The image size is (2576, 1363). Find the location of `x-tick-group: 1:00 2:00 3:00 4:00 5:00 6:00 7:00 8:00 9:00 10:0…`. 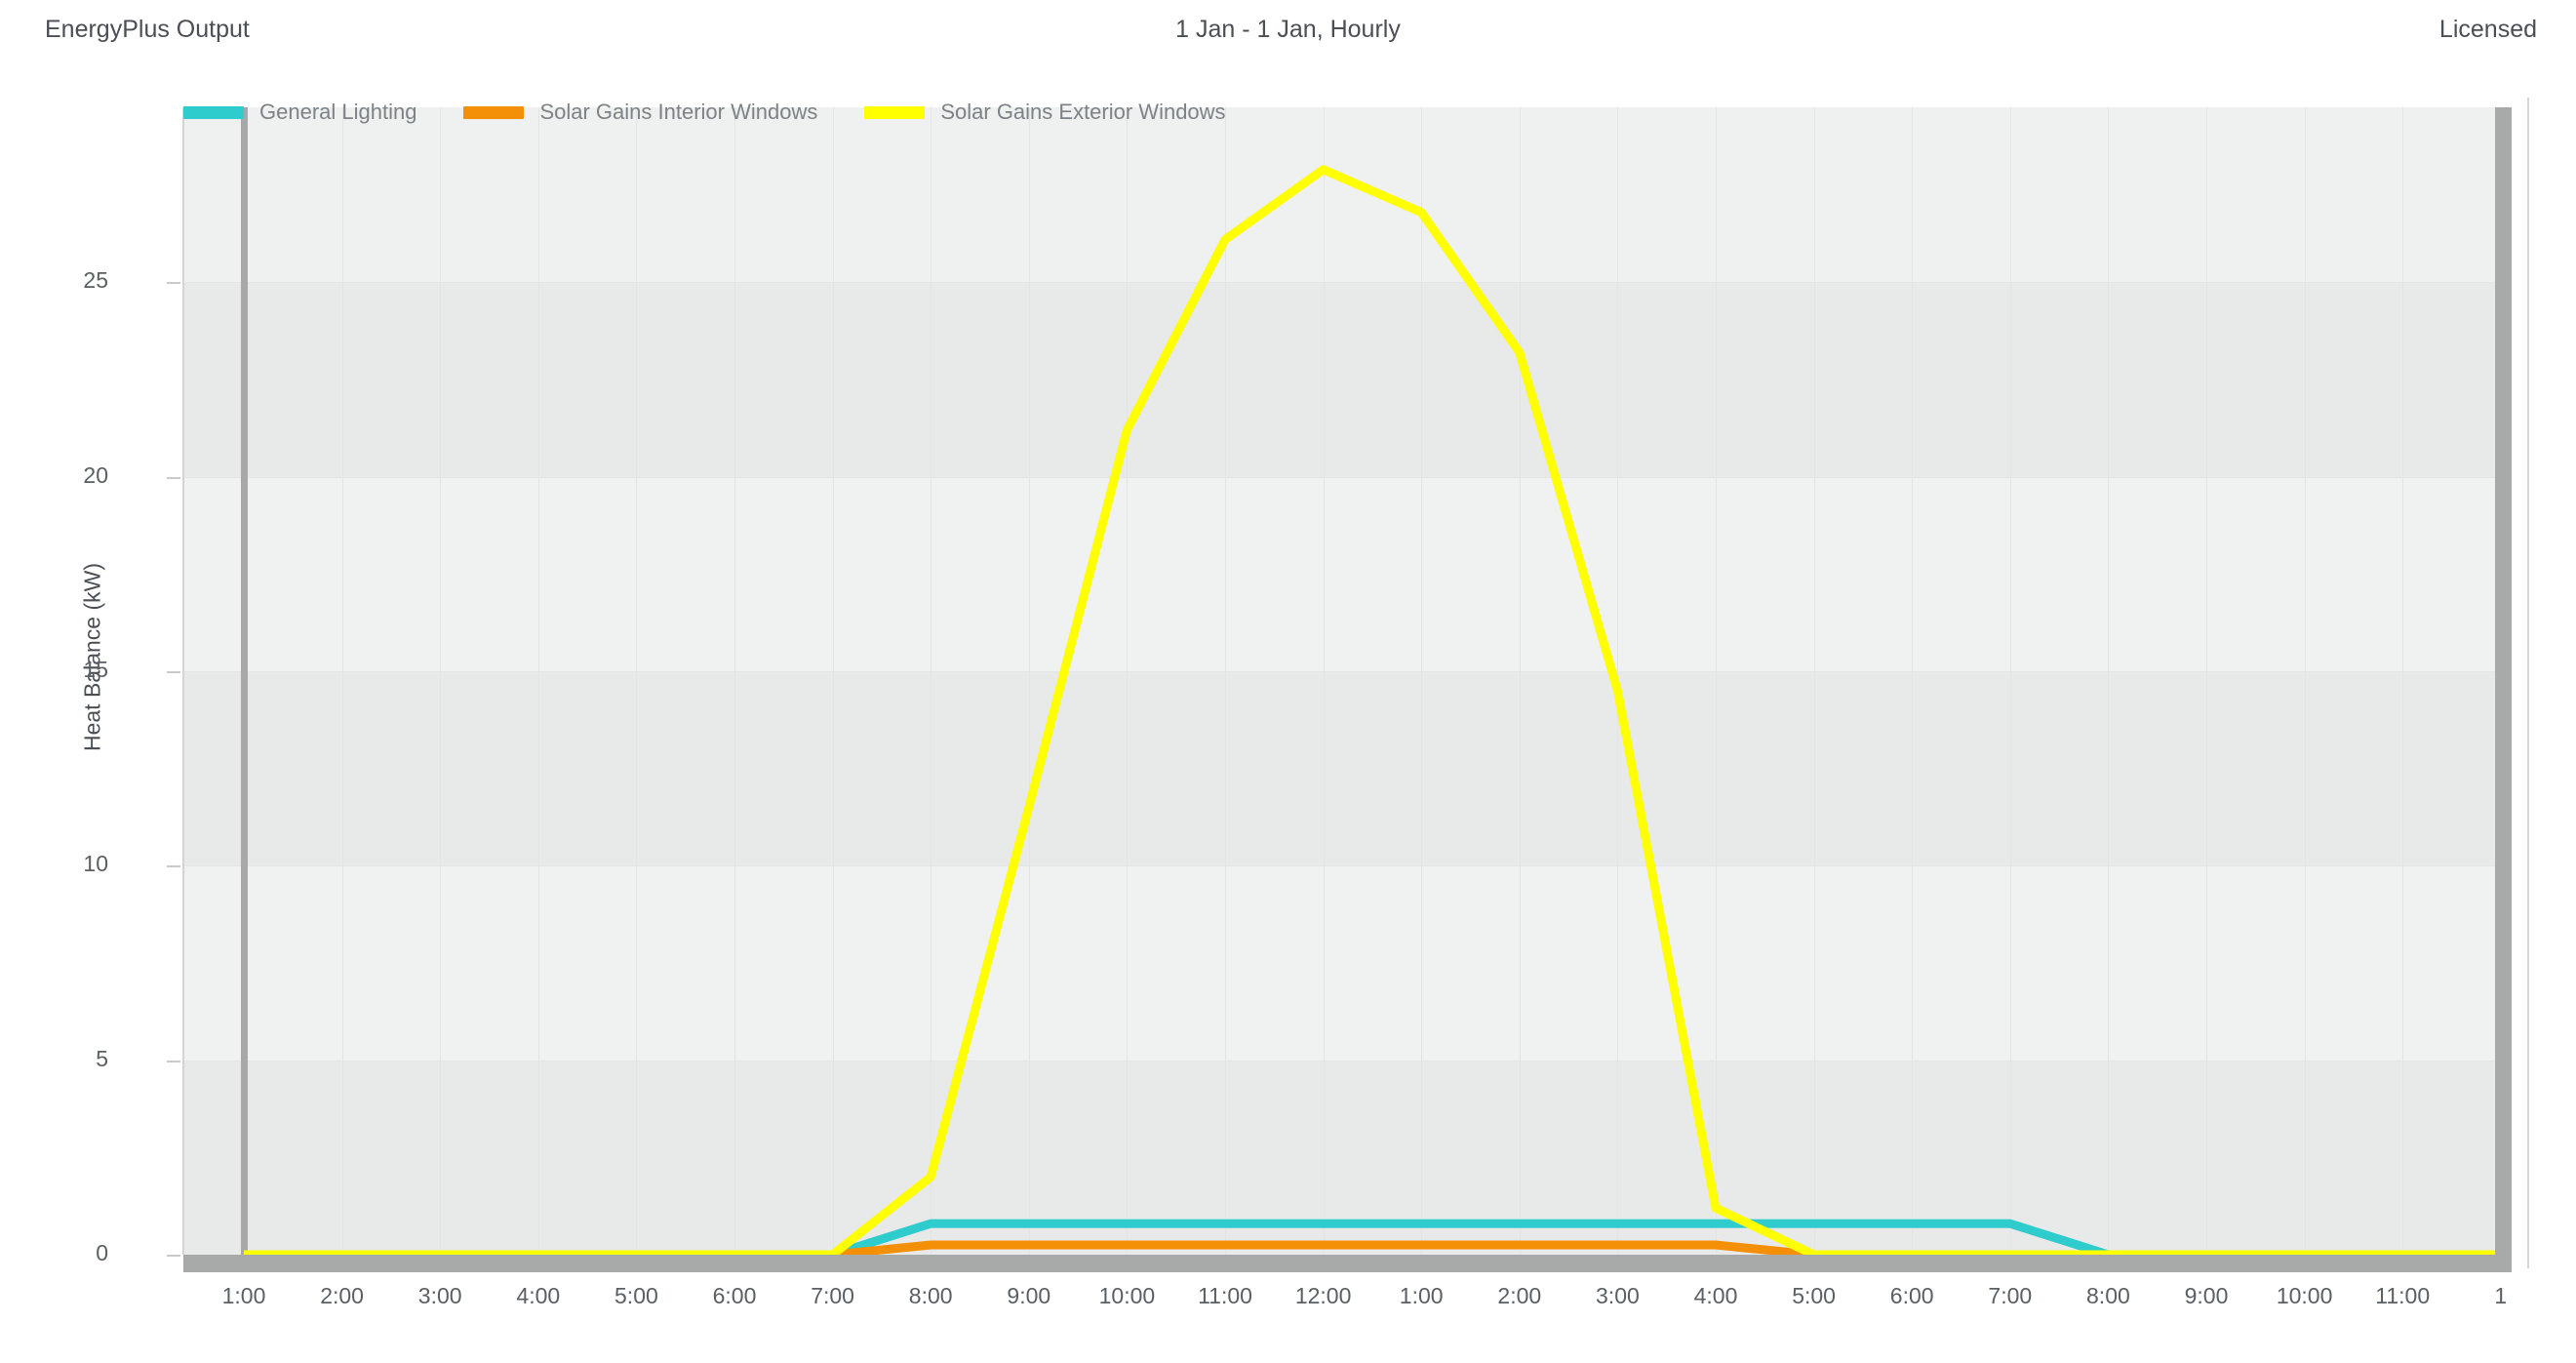

x-tick-group: 1:00 2:00 3:00 4:00 5:00 6:00 7:00 8:00 9:00 10:0… is located at coordinates (1290, 1302).